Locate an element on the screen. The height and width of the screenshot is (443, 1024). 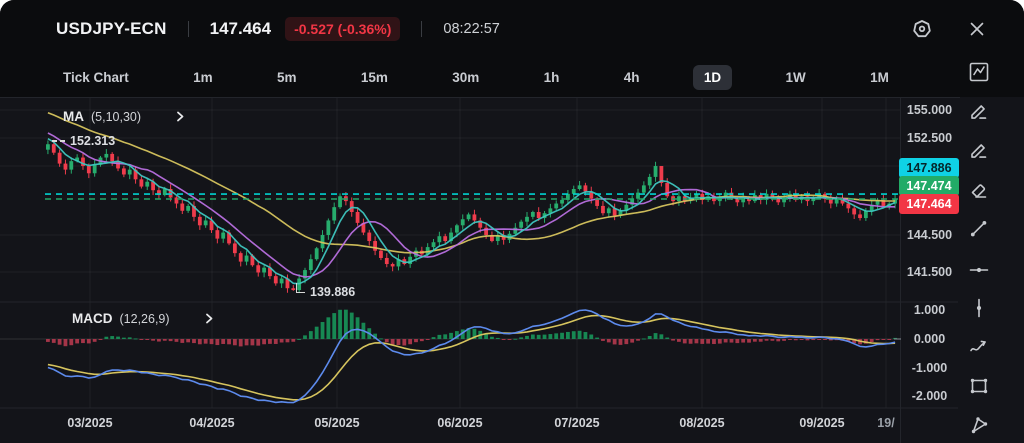
price-tick: 144.500 is located at coordinates (929, 235).